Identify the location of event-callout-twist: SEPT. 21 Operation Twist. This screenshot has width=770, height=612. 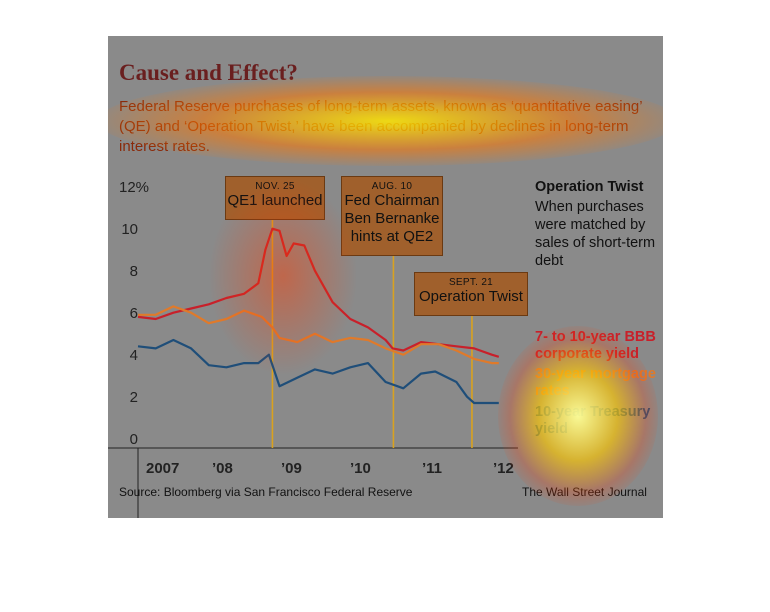
(471, 294).